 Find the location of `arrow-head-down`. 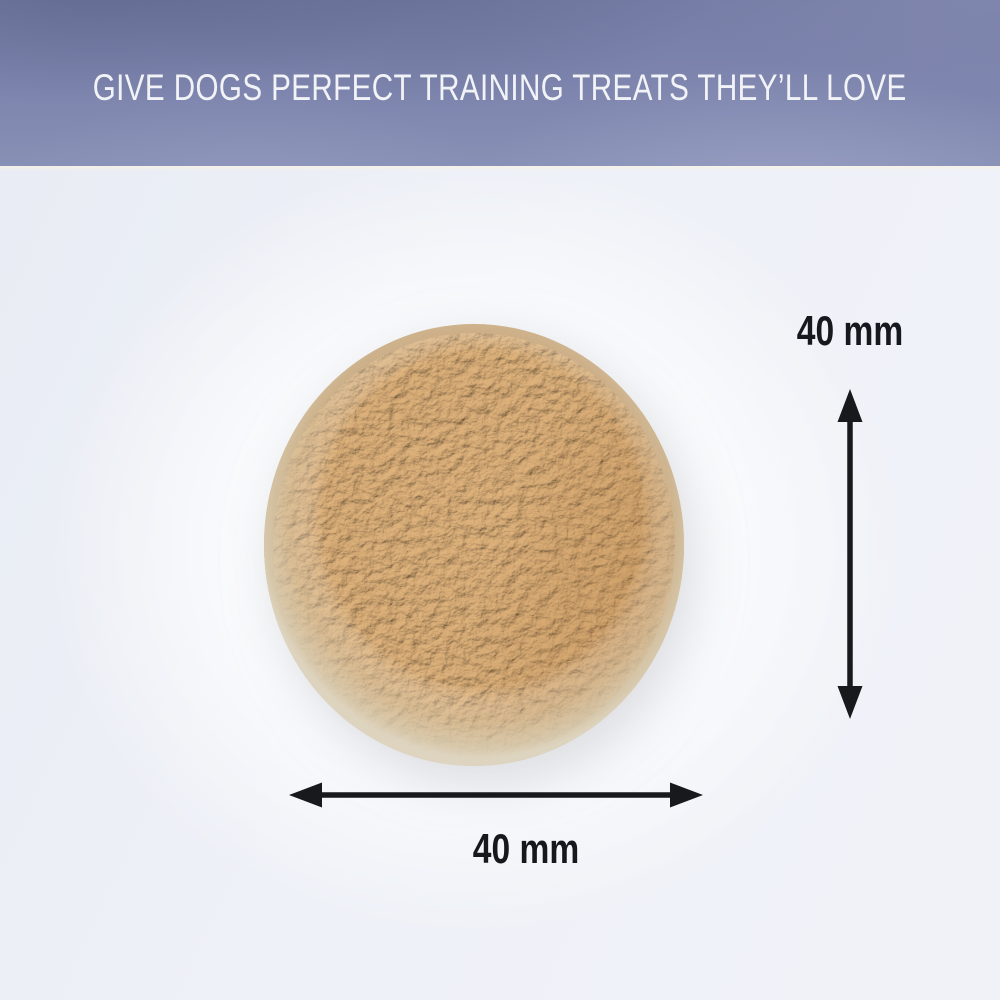

arrow-head-down is located at coordinates (850, 702).